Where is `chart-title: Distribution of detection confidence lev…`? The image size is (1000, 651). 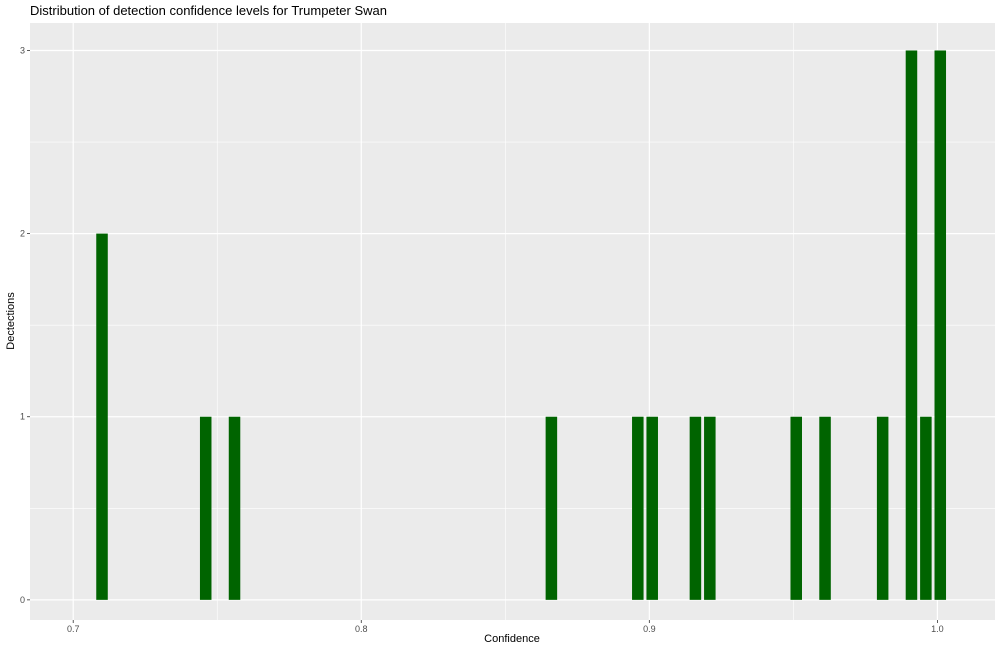
chart-title: Distribution of detection confidence lev… is located at coordinates (208, 10).